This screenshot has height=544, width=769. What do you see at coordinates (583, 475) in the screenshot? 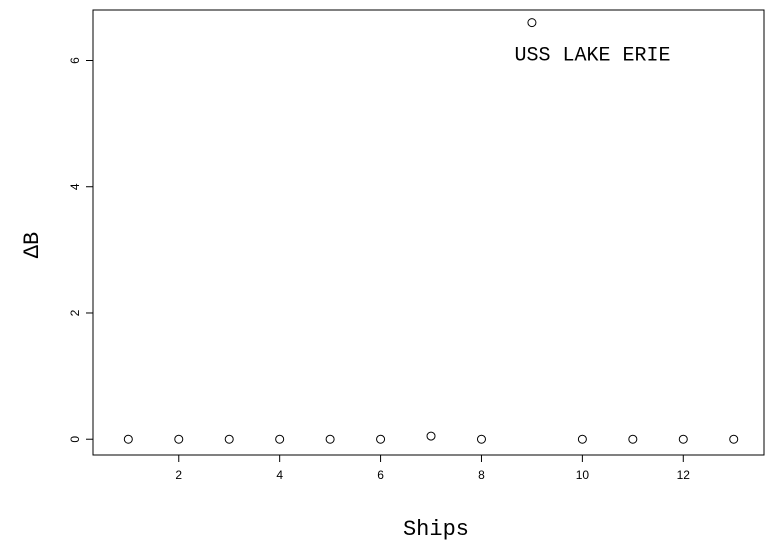
I see `x-tick-label: 10` at bounding box center [583, 475].